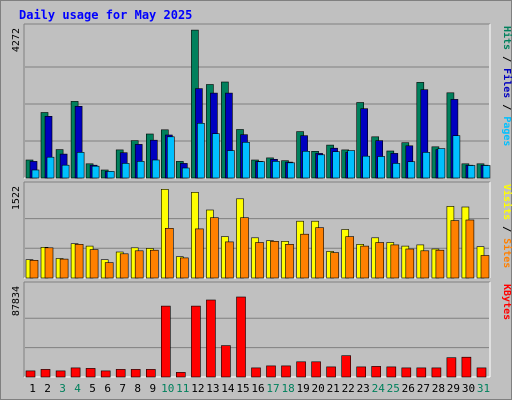  Describe the element at coordinates (77, 388) in the screenshot. I see `x-tick-label: 4` at that location.